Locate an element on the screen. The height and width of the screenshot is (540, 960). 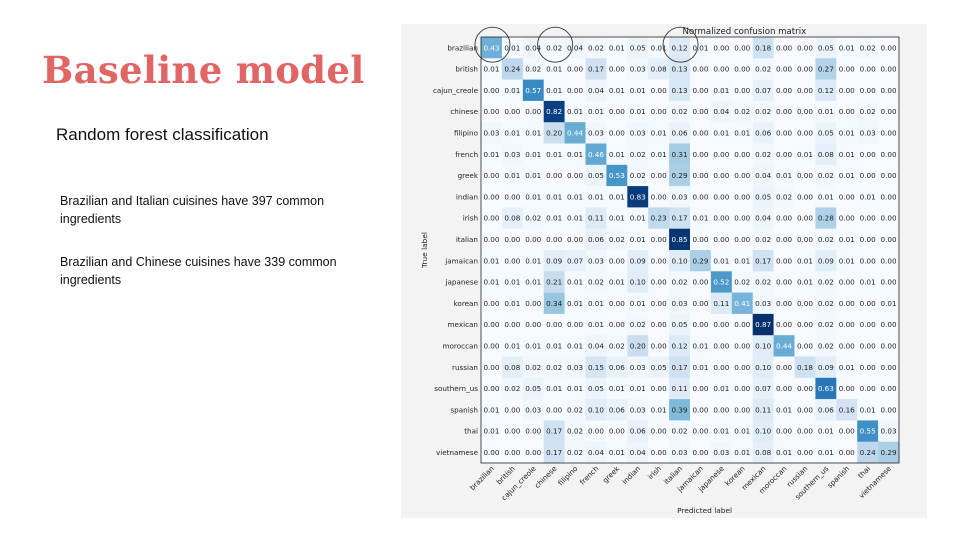
cell-value-label: 0.82 is located at coordinates (554, 111).